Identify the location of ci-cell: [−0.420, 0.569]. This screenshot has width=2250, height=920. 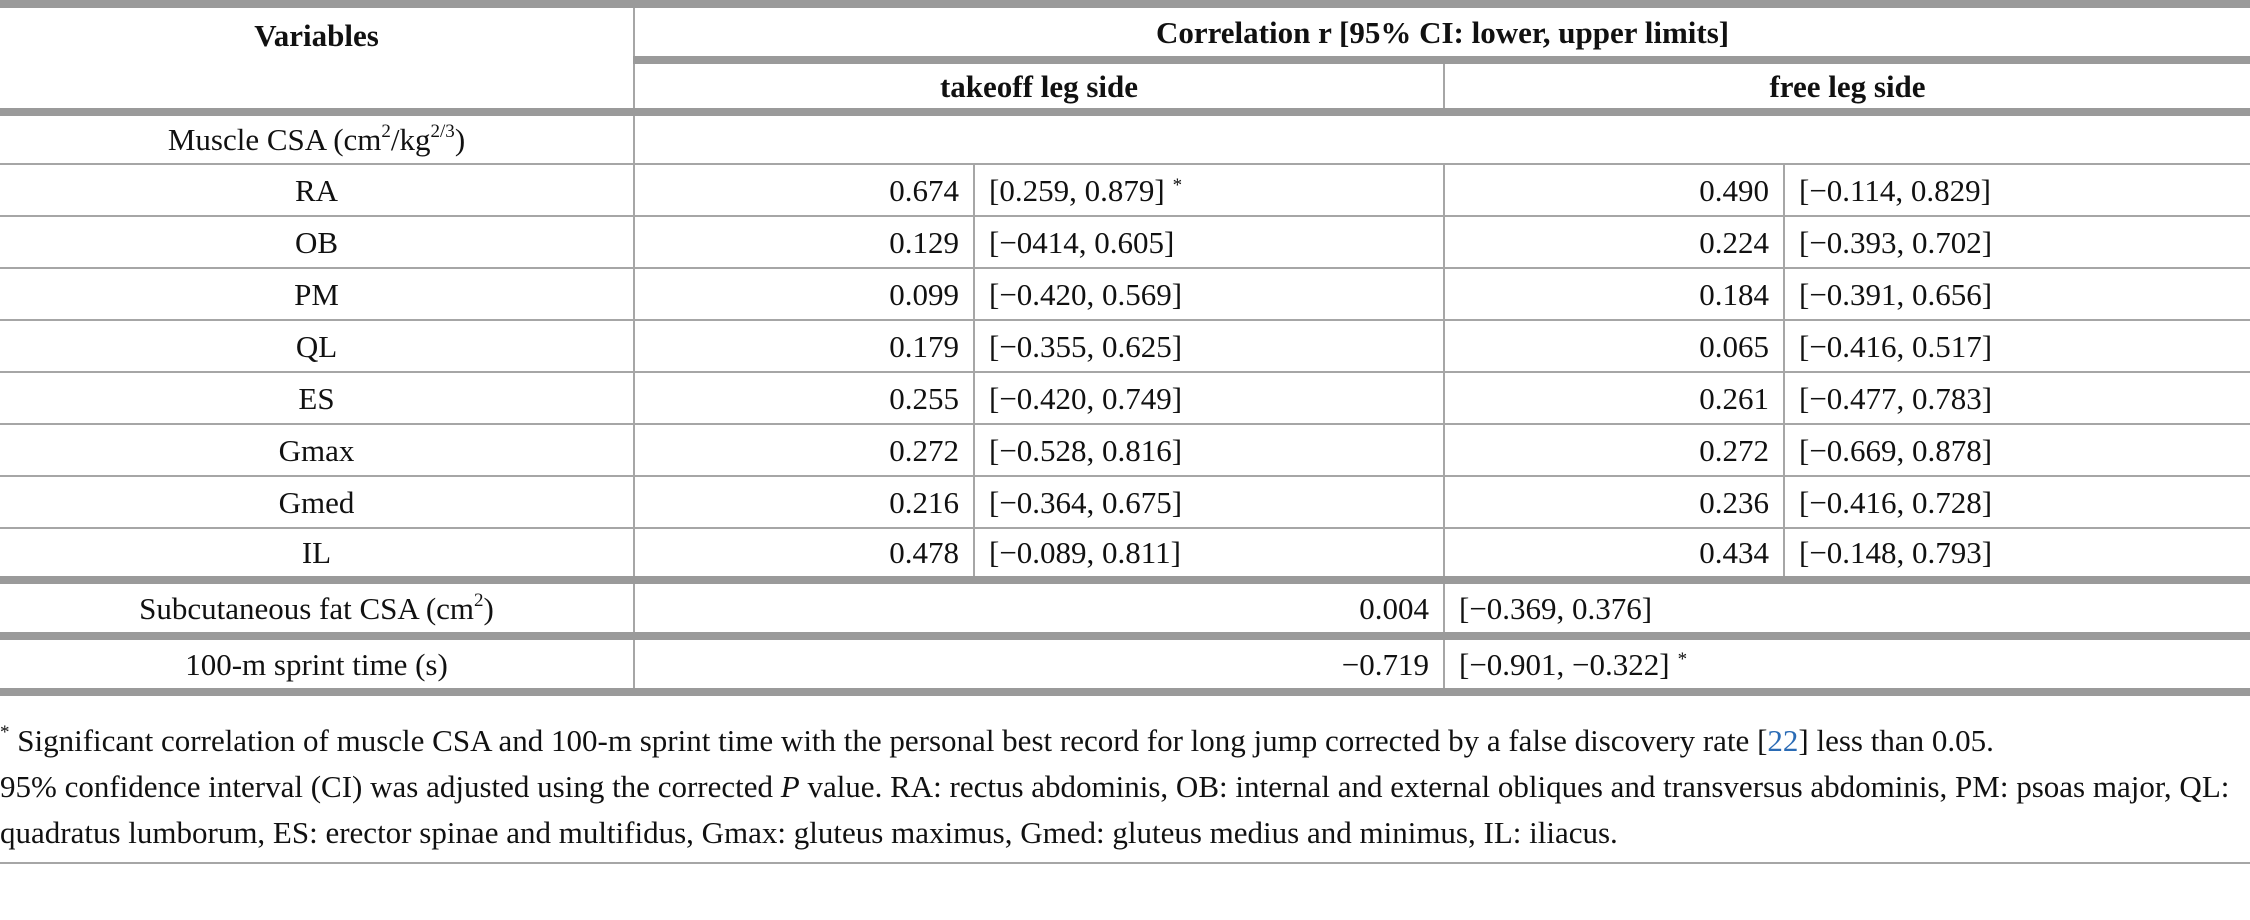
(1208, 294).